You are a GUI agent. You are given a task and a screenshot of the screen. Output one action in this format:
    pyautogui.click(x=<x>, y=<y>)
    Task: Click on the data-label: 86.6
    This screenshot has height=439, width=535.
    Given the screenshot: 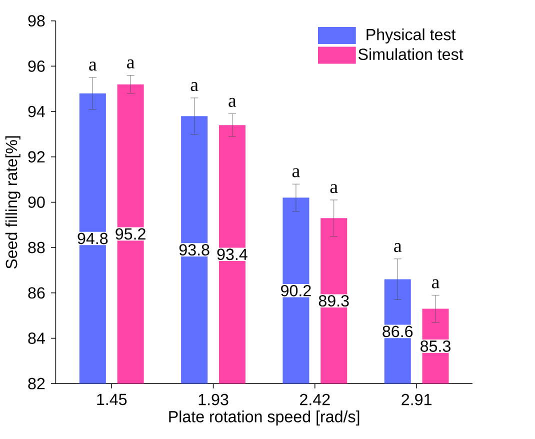 What is the action you would take?
    pyautogui.click(x=397, y=331)
    